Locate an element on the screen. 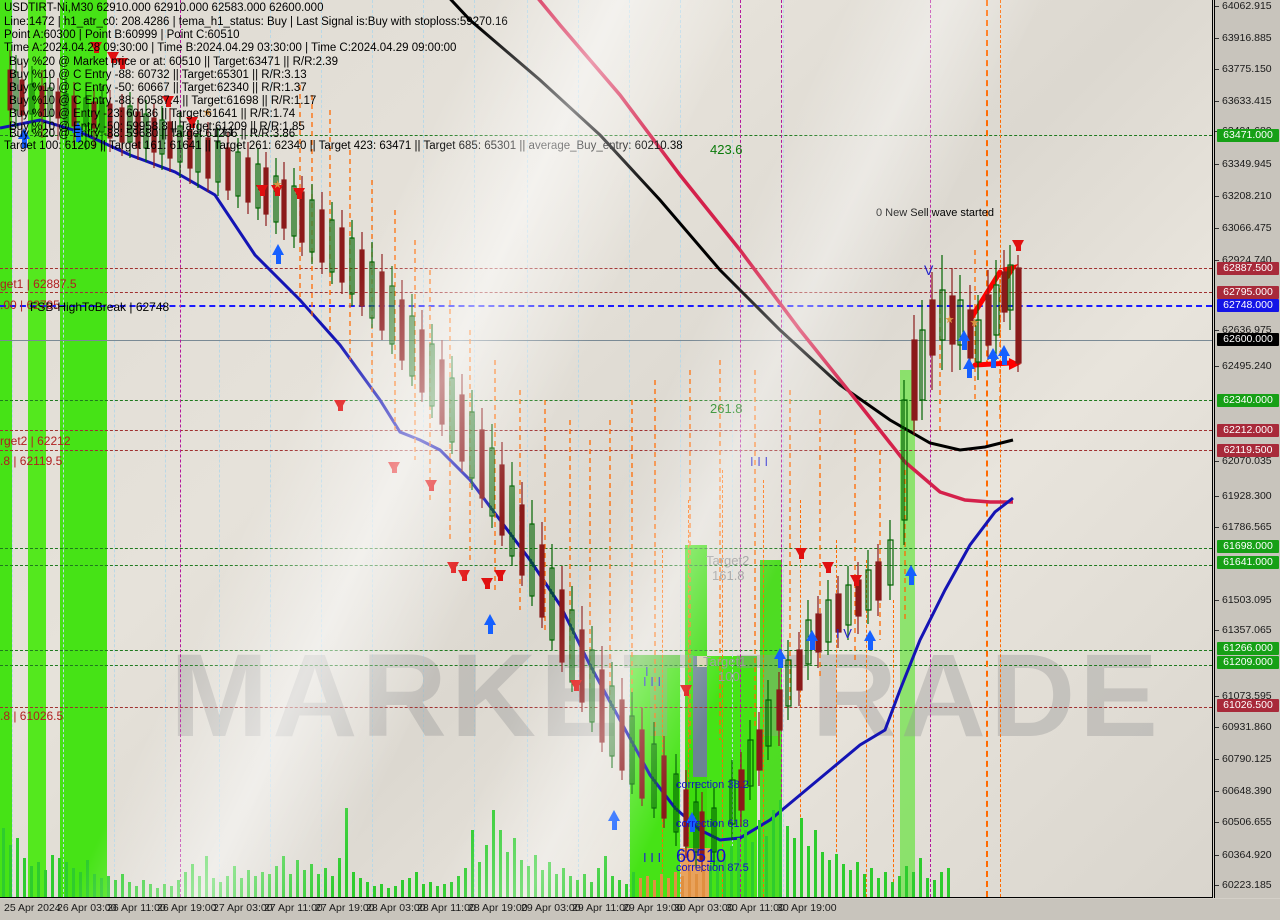 This screenshot has width=1280, height=920. time-tick: 30 Apr 11:00 is located at coordinates (755, 908).